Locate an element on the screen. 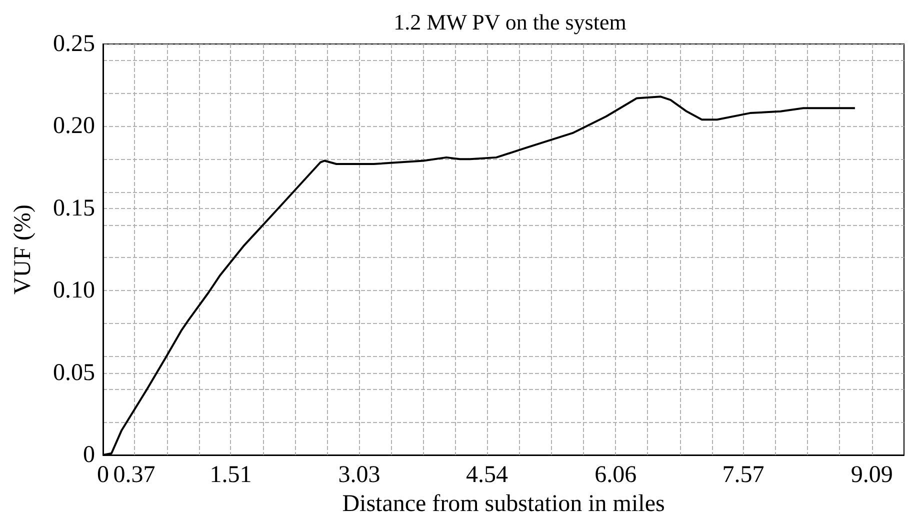  x-tick-label: 3.03 is located at coordinates (359, 475).